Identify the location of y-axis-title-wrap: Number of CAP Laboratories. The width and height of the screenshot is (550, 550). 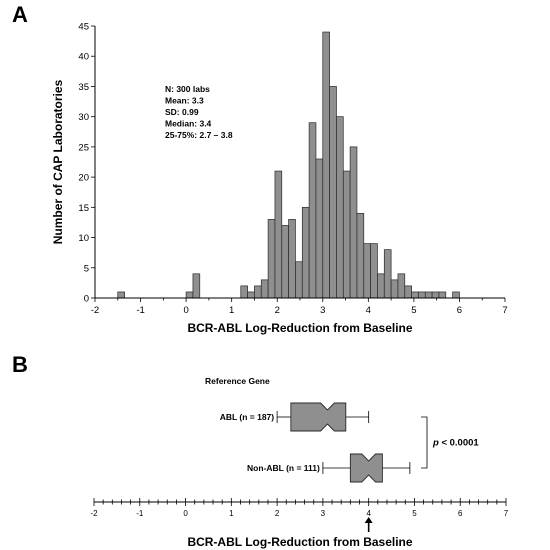
(58, 161).